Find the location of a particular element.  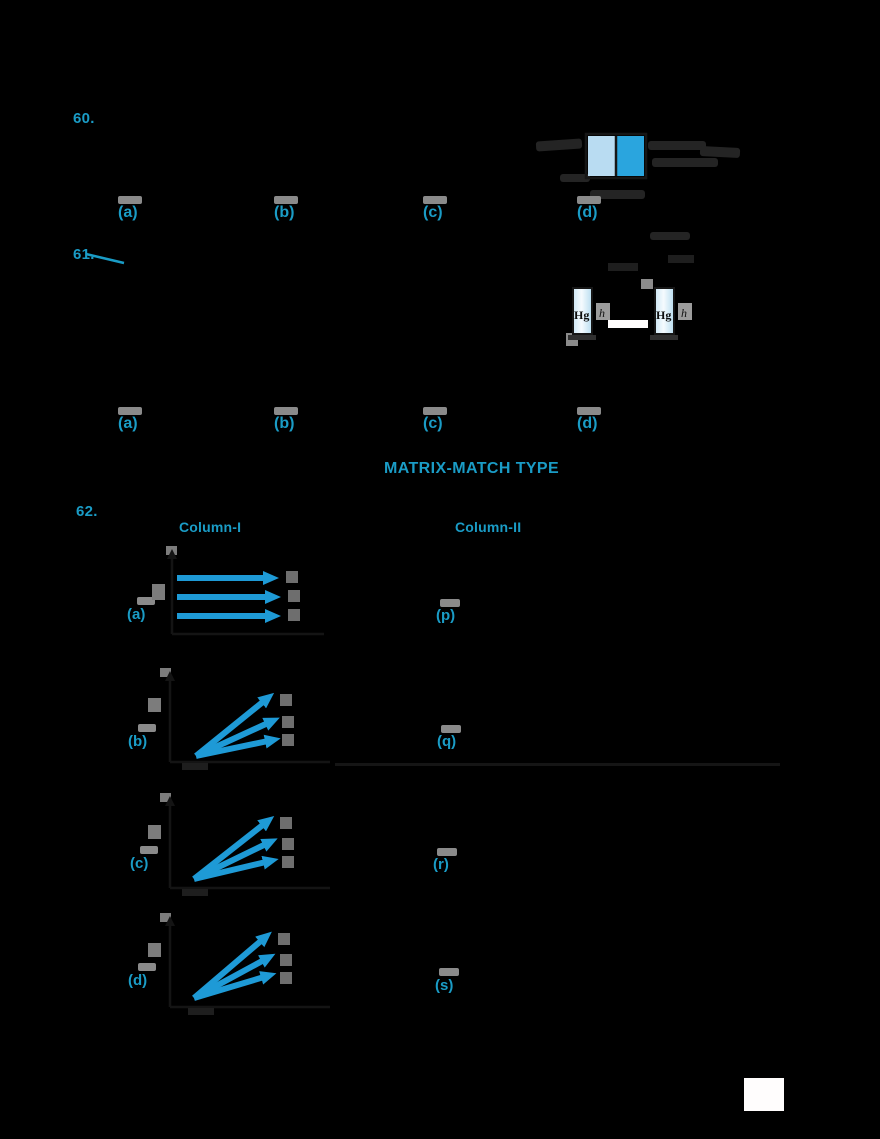

gas-chamber-left is located at coordinates (602, 156).